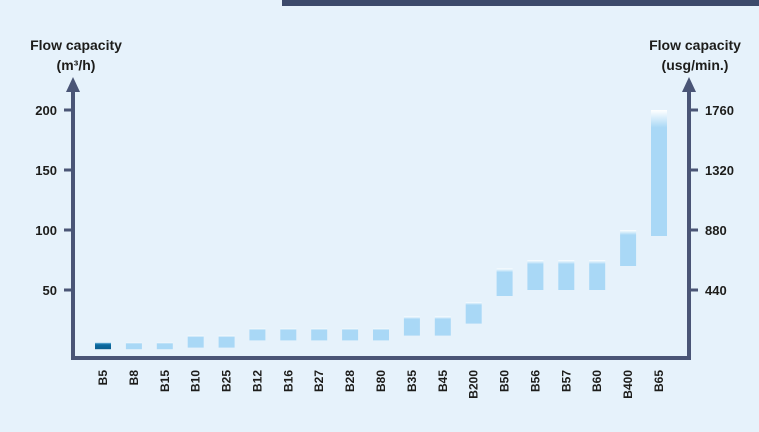 The image size is (759, 432). I want to click on bar-b200, so click(473, 313).